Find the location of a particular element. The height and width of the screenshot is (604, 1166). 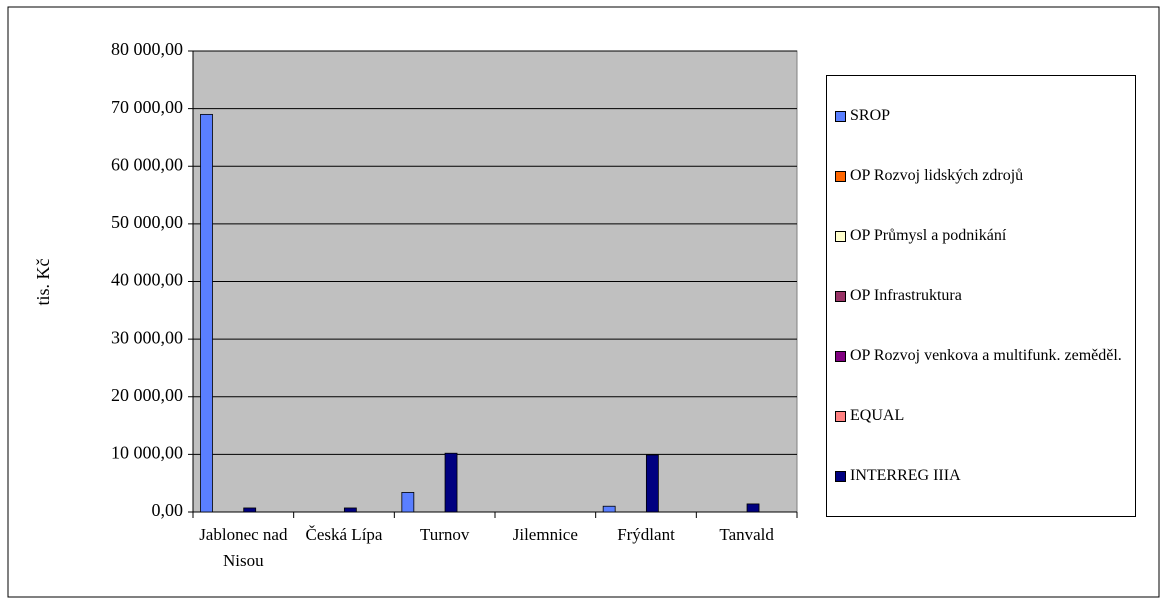

y-tick-label: 0,00 is located at coordinates (168, 510).